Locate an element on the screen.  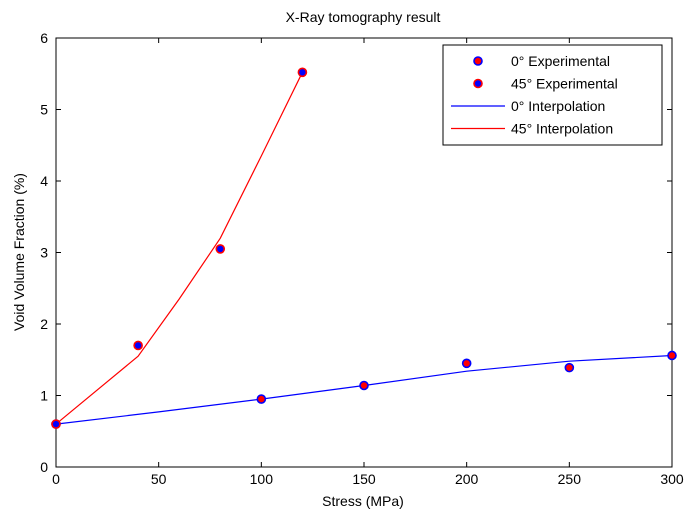
legend-label: 45° Experimental is located at coordinates (564, 84).